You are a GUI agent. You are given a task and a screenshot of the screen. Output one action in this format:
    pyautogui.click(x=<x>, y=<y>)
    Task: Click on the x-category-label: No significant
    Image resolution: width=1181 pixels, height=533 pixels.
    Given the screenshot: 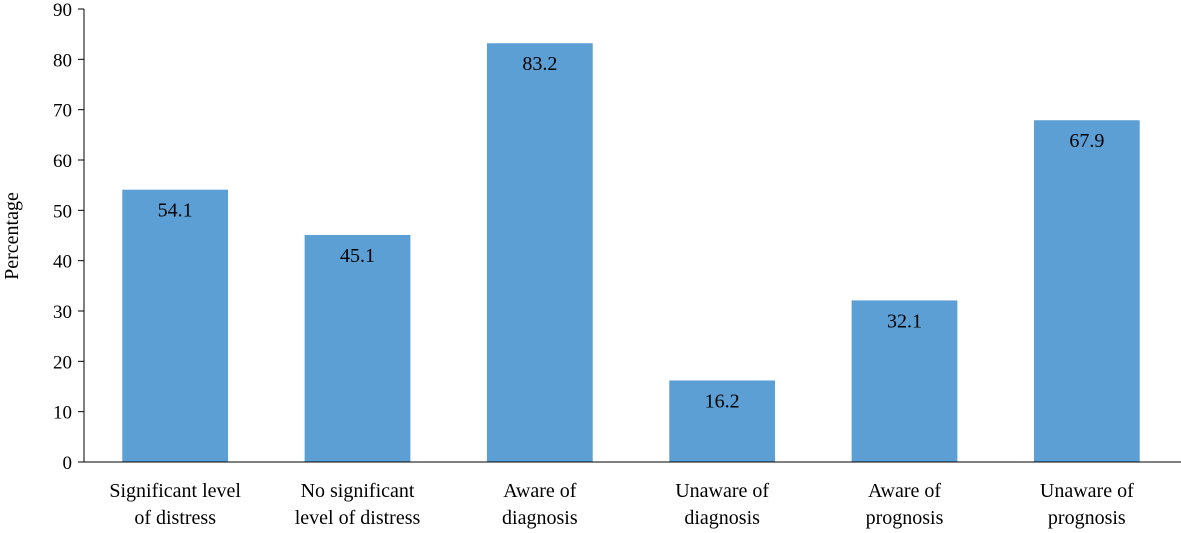 What is the action you would take?
    pyautogui.click(x=358, y=491)
    